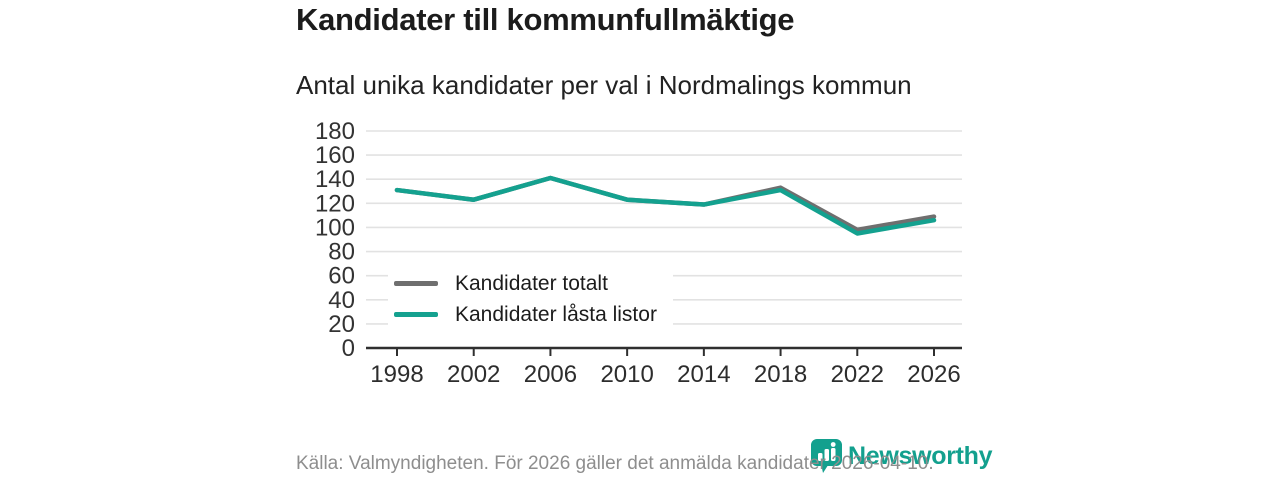 This screenshot has height=480, width=1280. What do you see at coordinates (703, 374) in the screenshot?
I see `x-tick-label: 2014` at bounding box center [703, 374].